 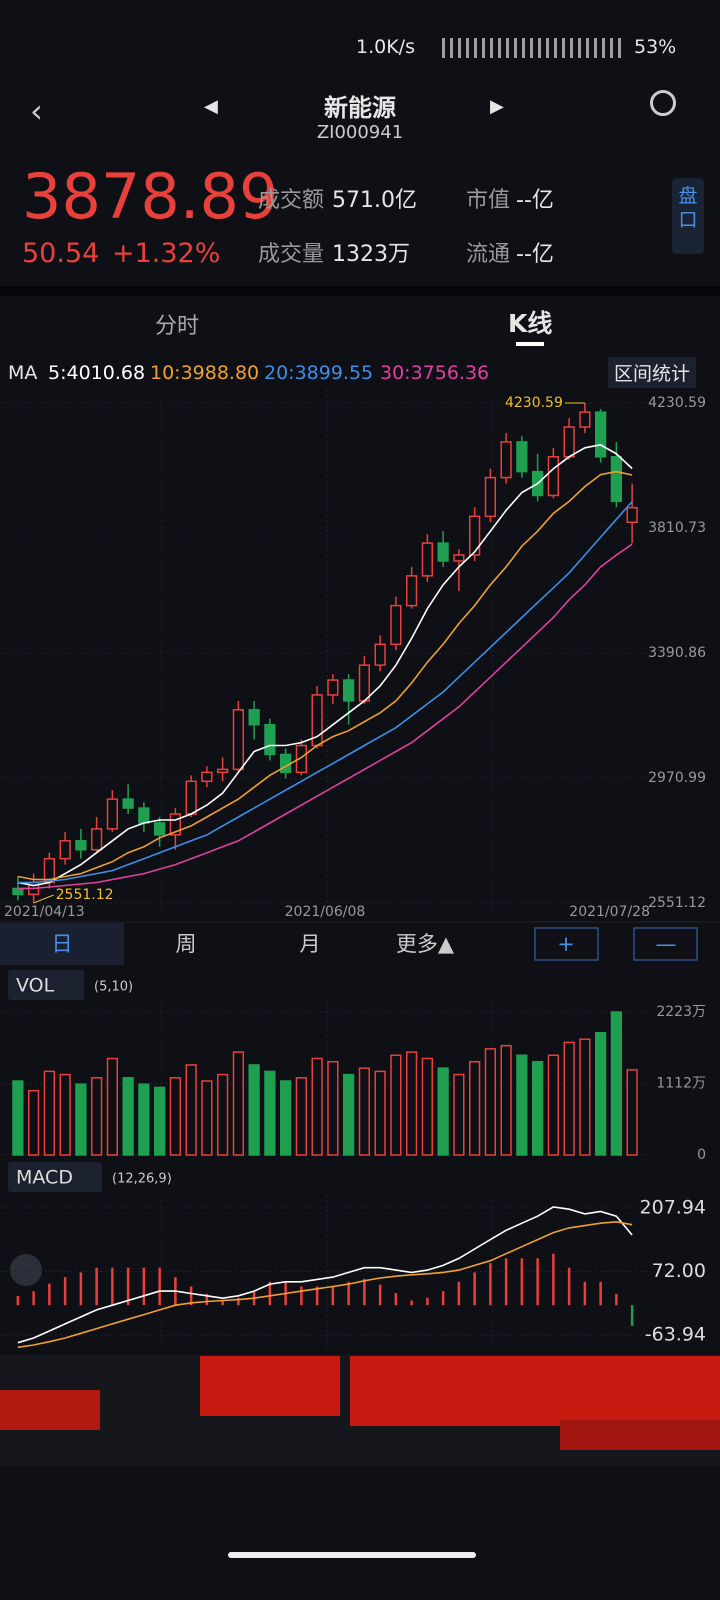 What do you see at coordinates (663, 103) in the screenshot?
I see `search-button` at bounding box center [663, 103].